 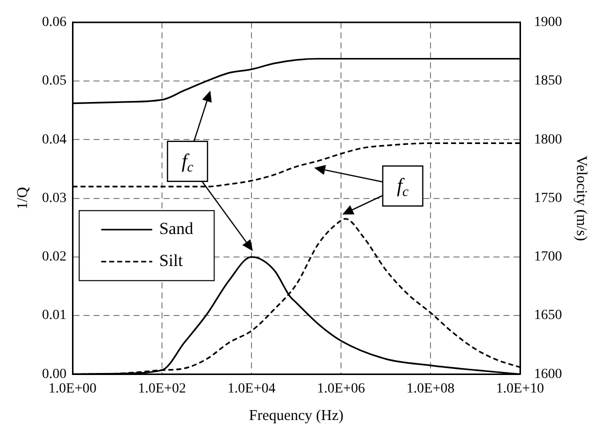 What do you see at coordinates (72, 388) in the screenshot?
I see `x-tick-label: 1.0E+00` at bounding box center [72, 388].